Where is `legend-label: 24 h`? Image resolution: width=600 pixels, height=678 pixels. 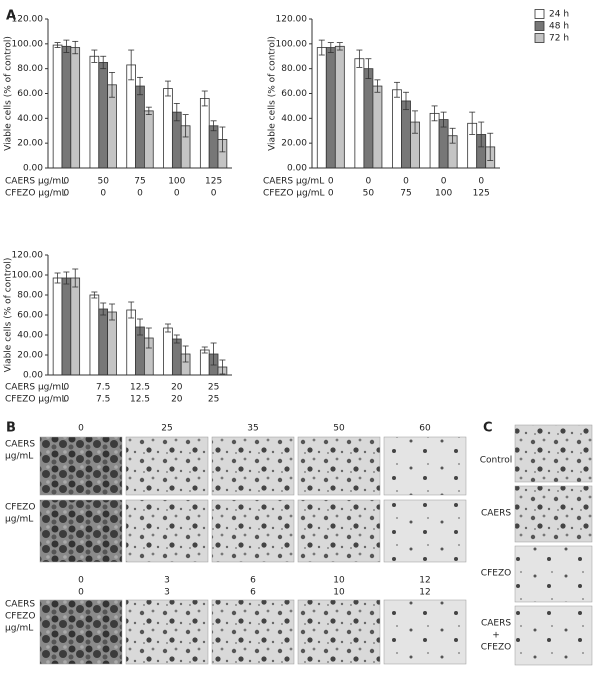
legend-label: 24 h is located at coordinates (559, 15).